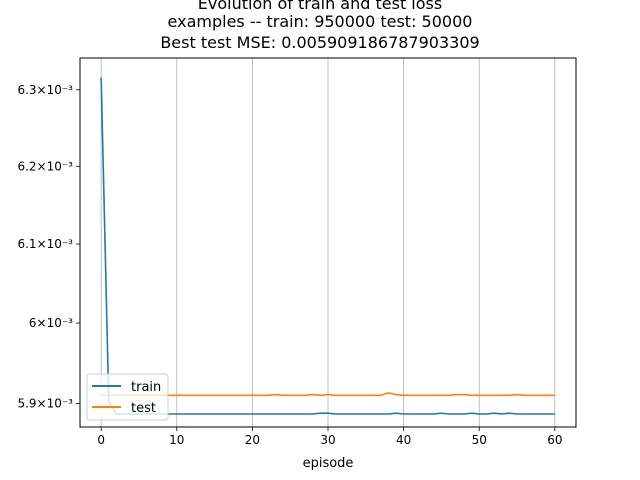  I want to click on y-tick-label: 6.2×10⁻³, so click(45, 166).